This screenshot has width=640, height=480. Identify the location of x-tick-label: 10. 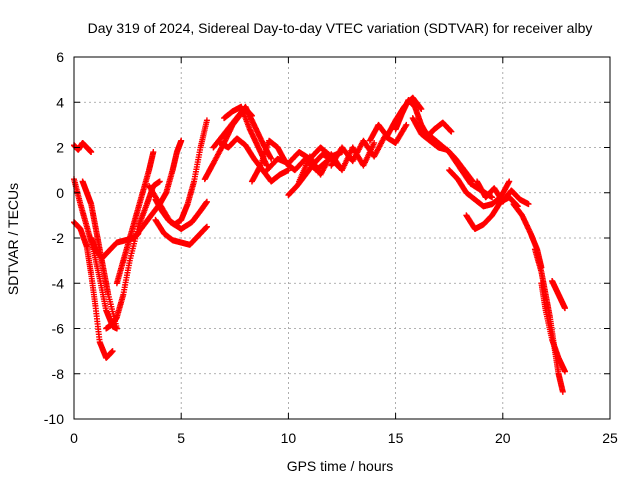
(289, 438).